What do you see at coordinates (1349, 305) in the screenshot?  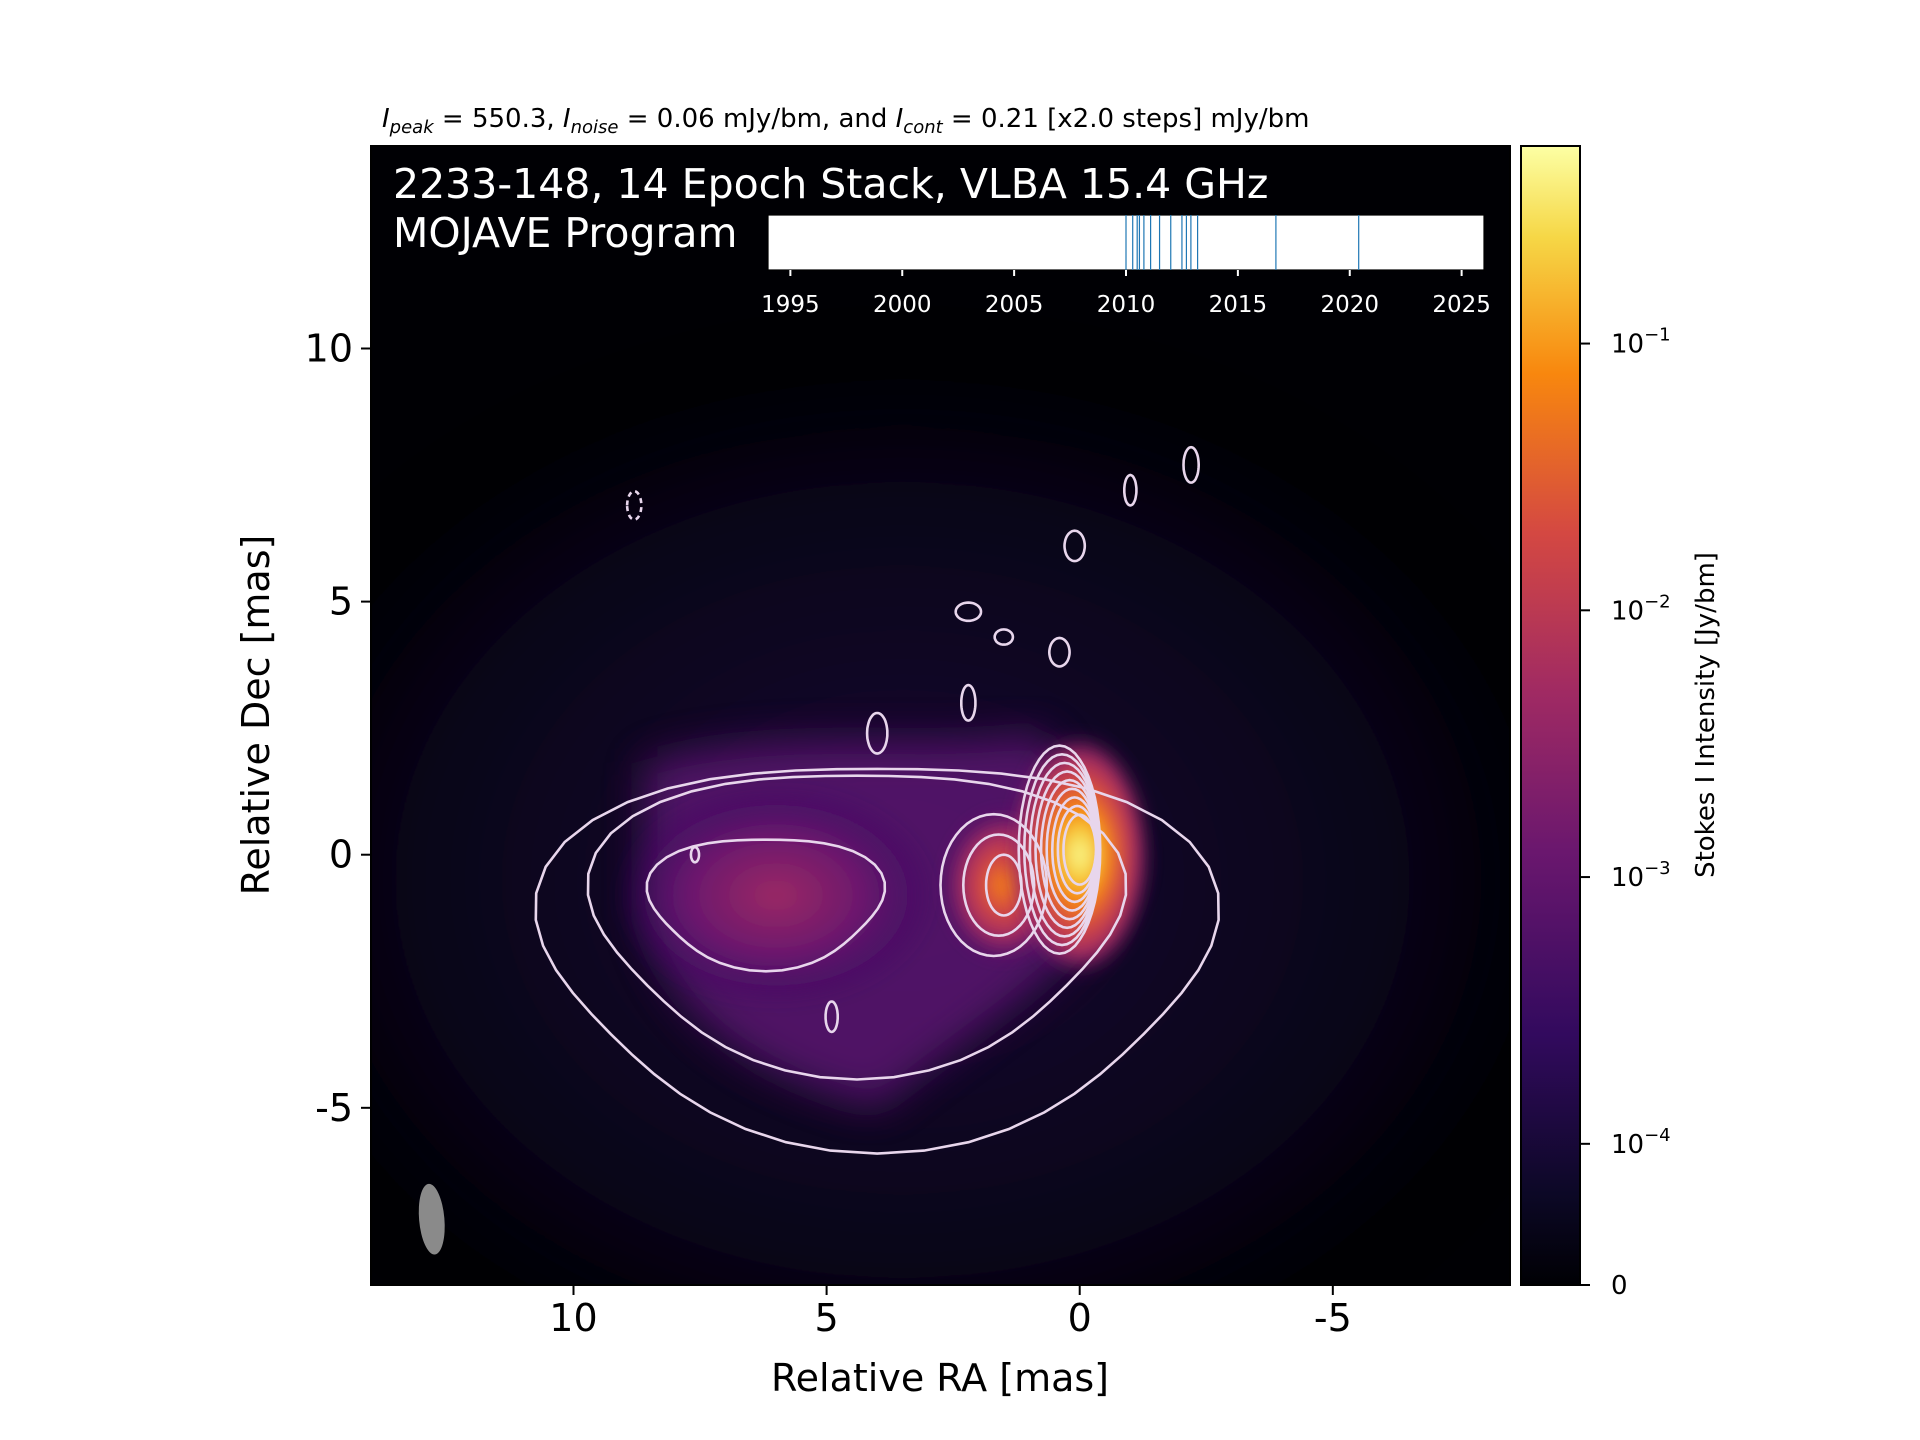 I see `timeline-tick-label: 2020` at bounding box center [1349, 305].